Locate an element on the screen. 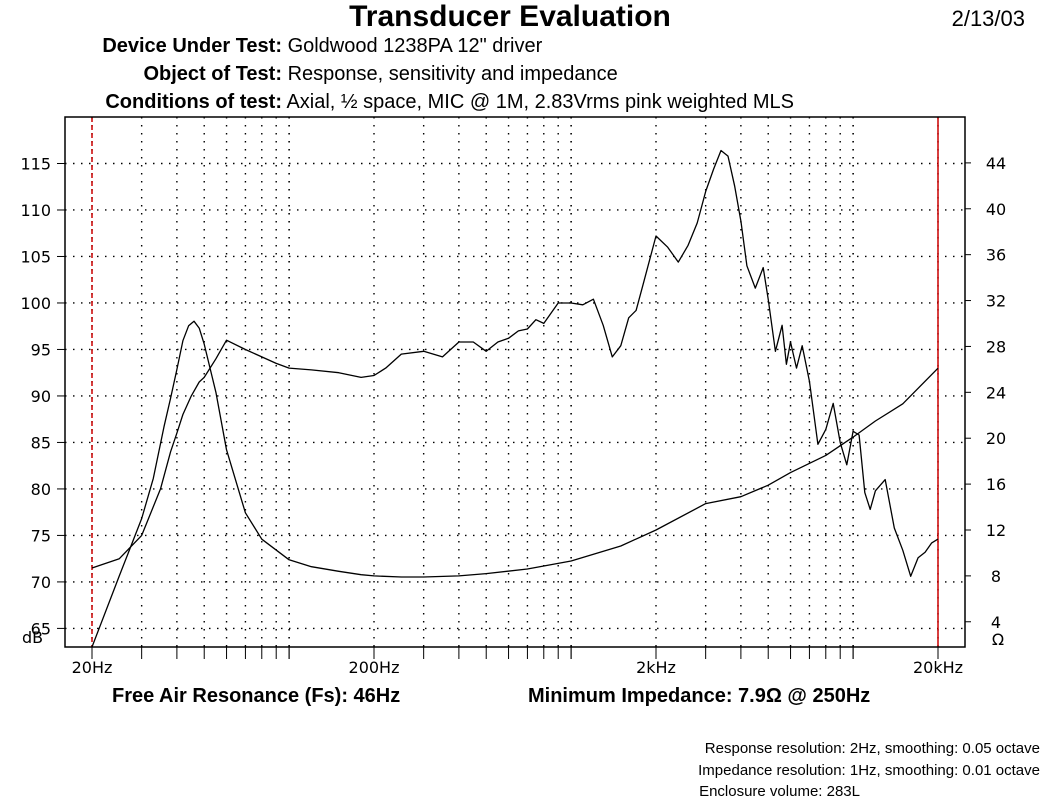 This screenshot has height=807, width=1050. y-right-tick-label: 12 is located at coordinates (996, 530).